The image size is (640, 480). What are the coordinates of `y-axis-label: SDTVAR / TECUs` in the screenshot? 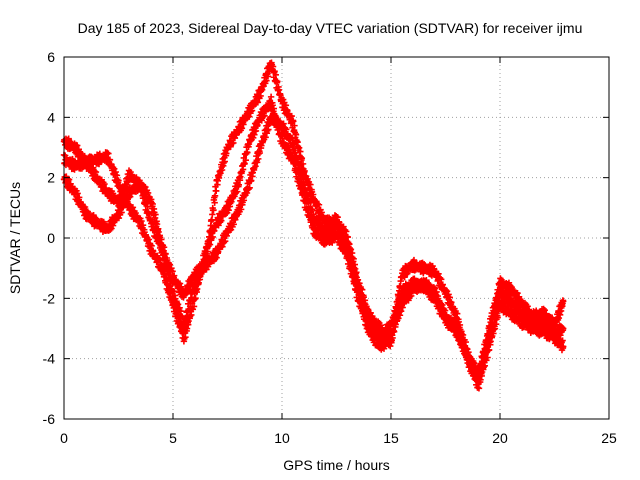 It's located at (15, 238).